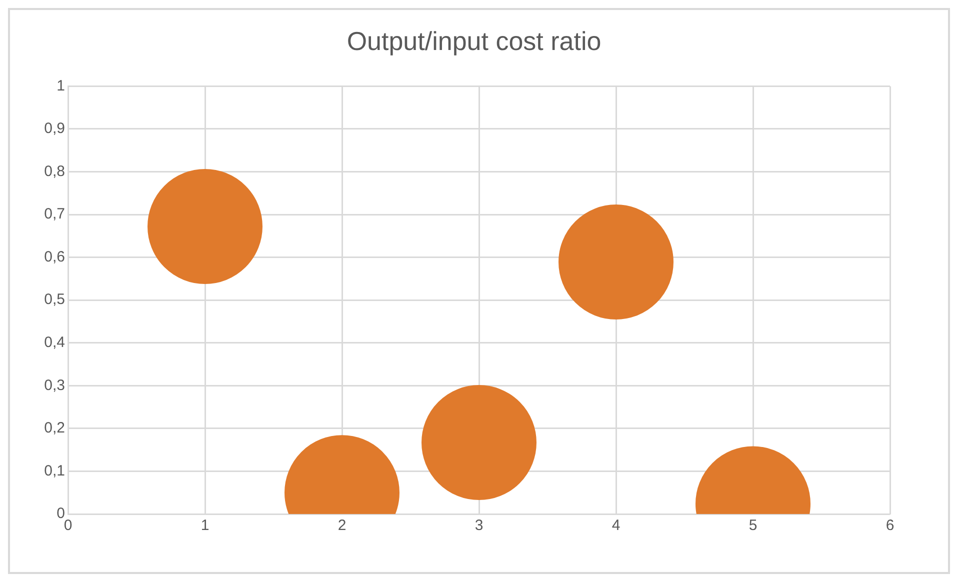 This screenshot has width=958, height=582. What do you see at coordinates (753, 525) in the screenshot?
I see `x-tick-label: 5` at bounding box center [753, 525].